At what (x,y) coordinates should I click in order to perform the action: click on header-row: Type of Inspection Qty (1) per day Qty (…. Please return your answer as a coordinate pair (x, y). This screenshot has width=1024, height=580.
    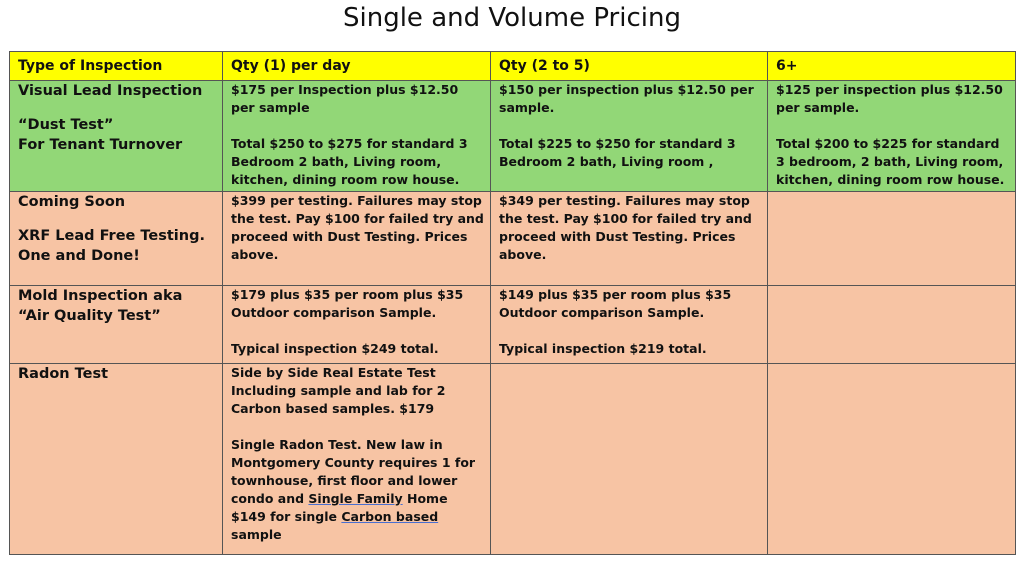
    Looking at the image, I should click on (512, 66).